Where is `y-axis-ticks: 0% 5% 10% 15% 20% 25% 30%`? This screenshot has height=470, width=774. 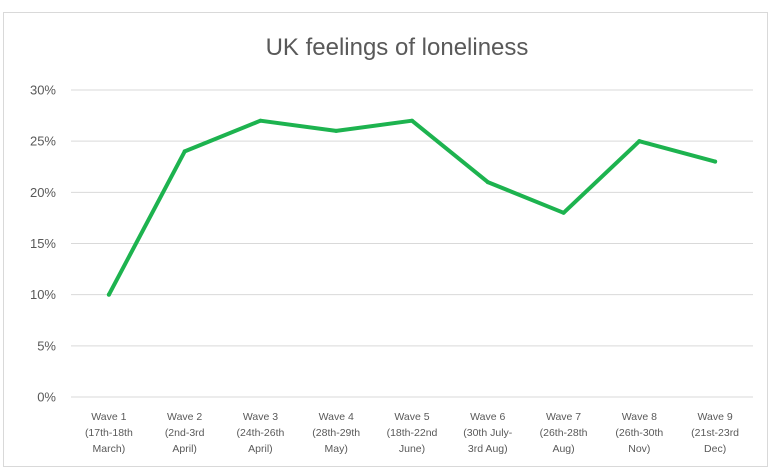 y-axis-ticks: 0% 5% 10% 15% 20% 25% 30% is located at coordinates (43, 244).